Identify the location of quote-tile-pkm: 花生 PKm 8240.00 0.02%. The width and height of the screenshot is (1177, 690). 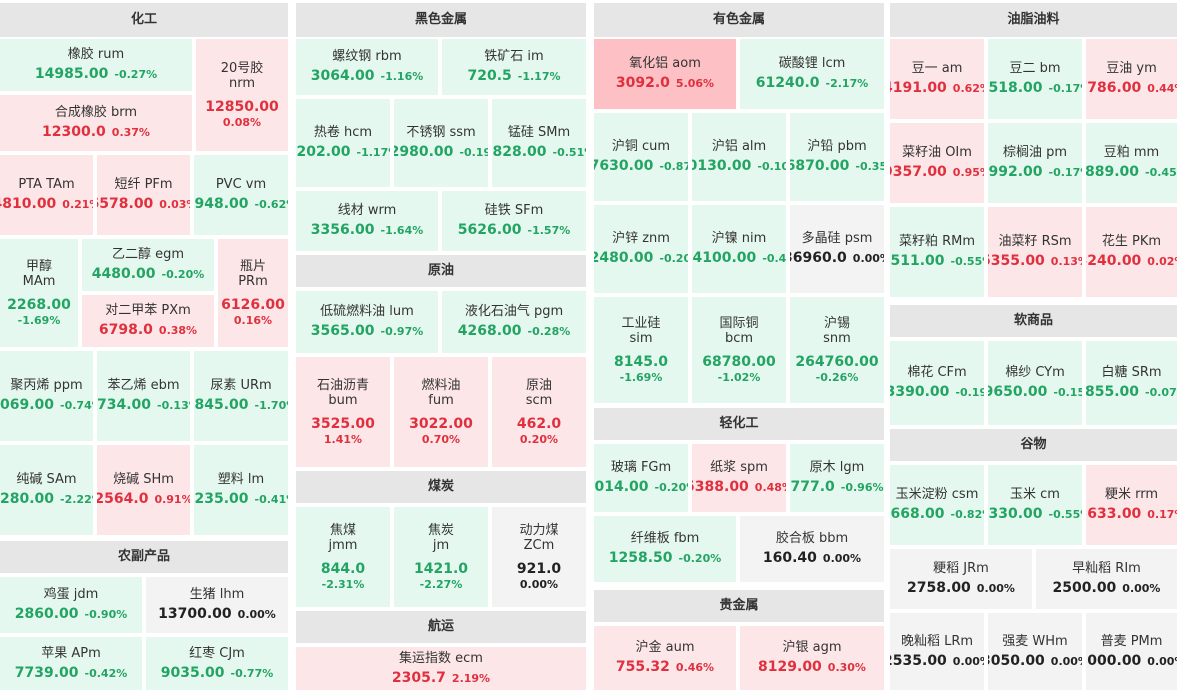
(1131, 252).